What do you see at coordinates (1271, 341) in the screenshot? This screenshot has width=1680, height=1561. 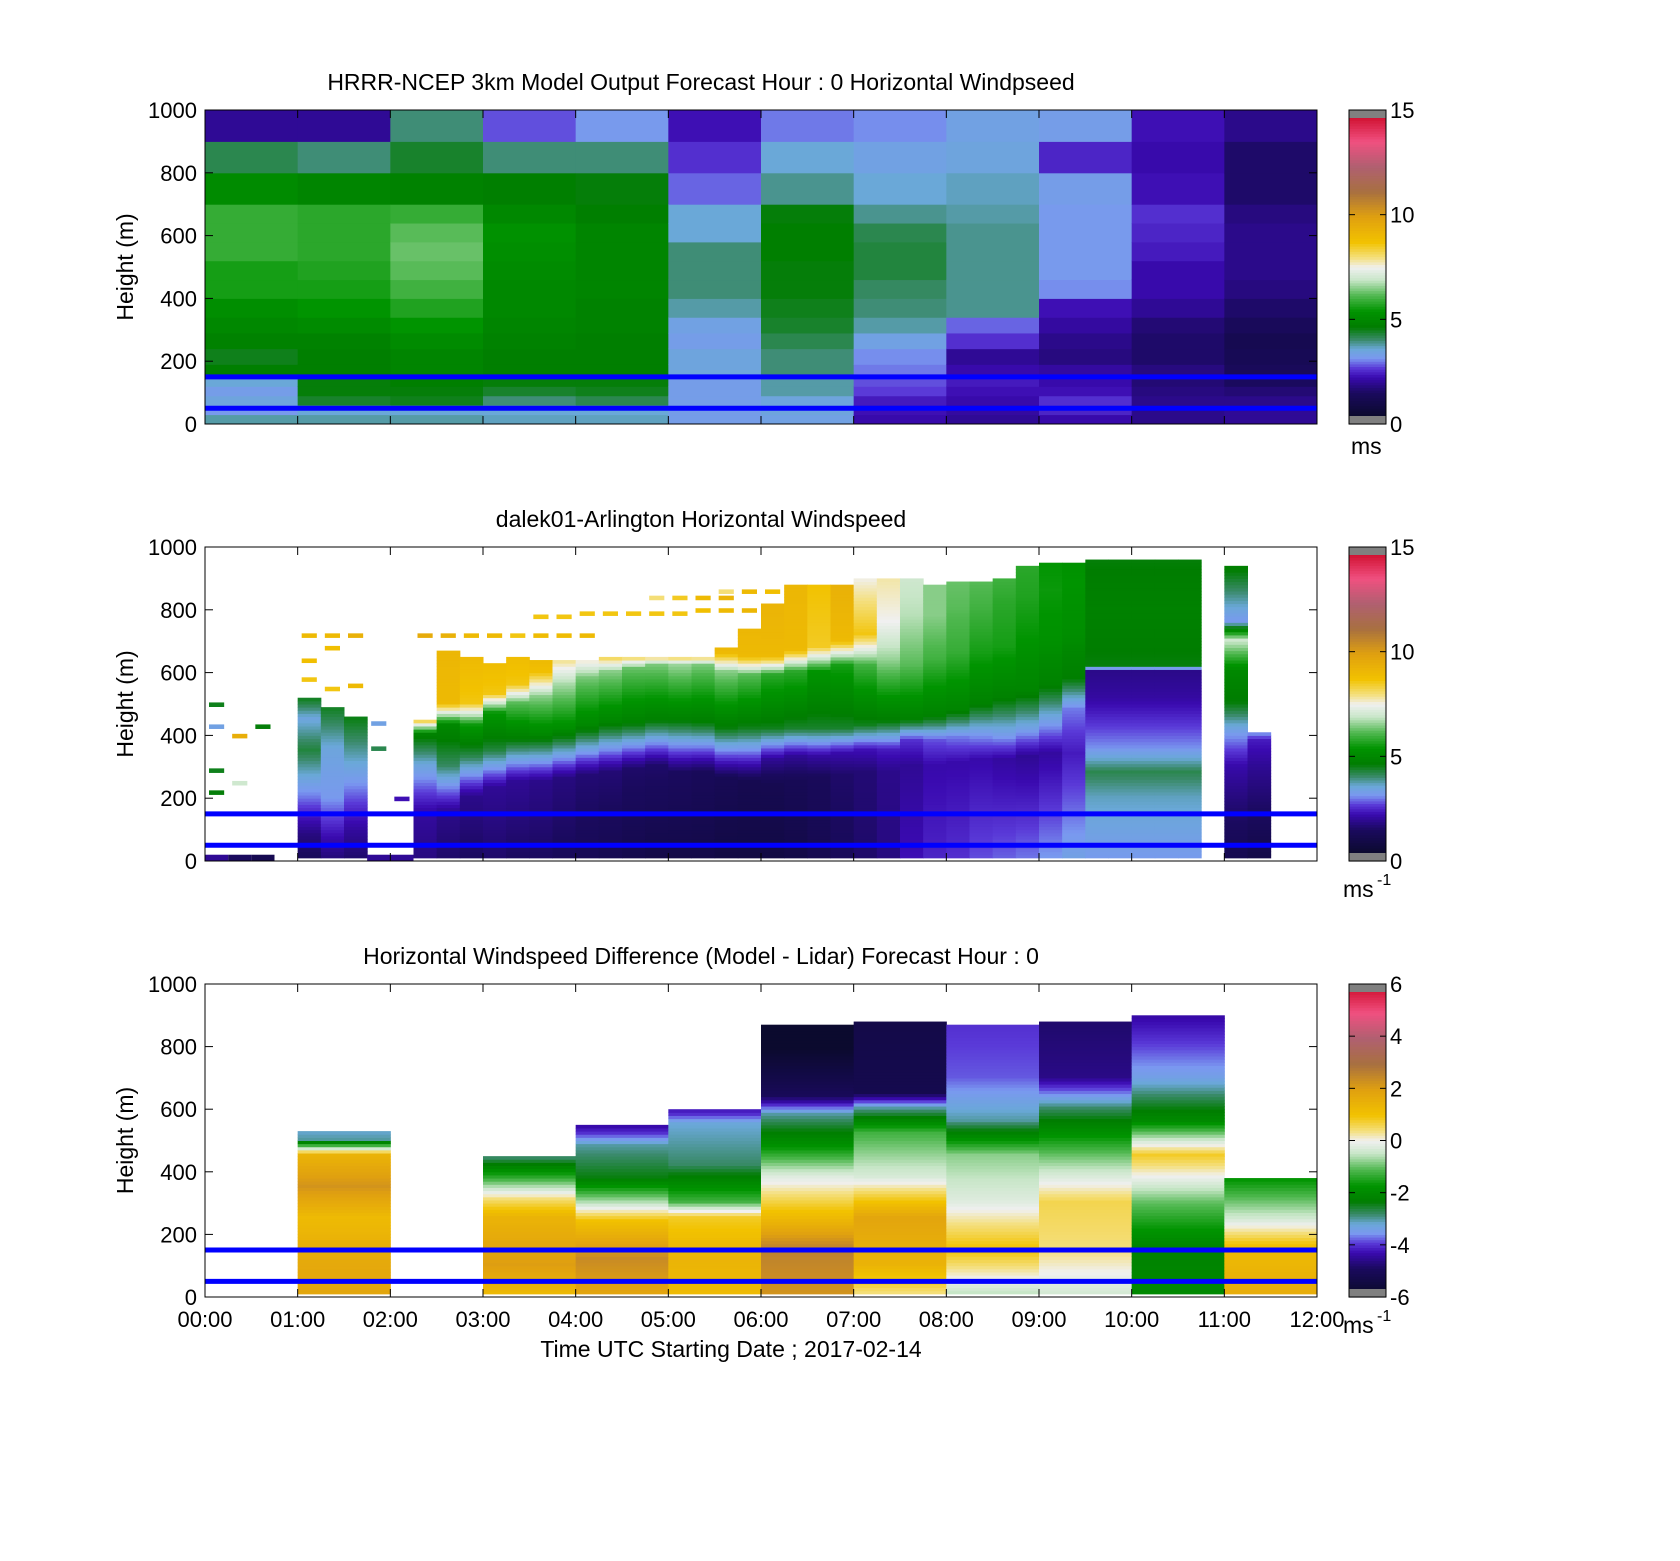 I see `heatmap-cell` at bounding box center [1271, 341].